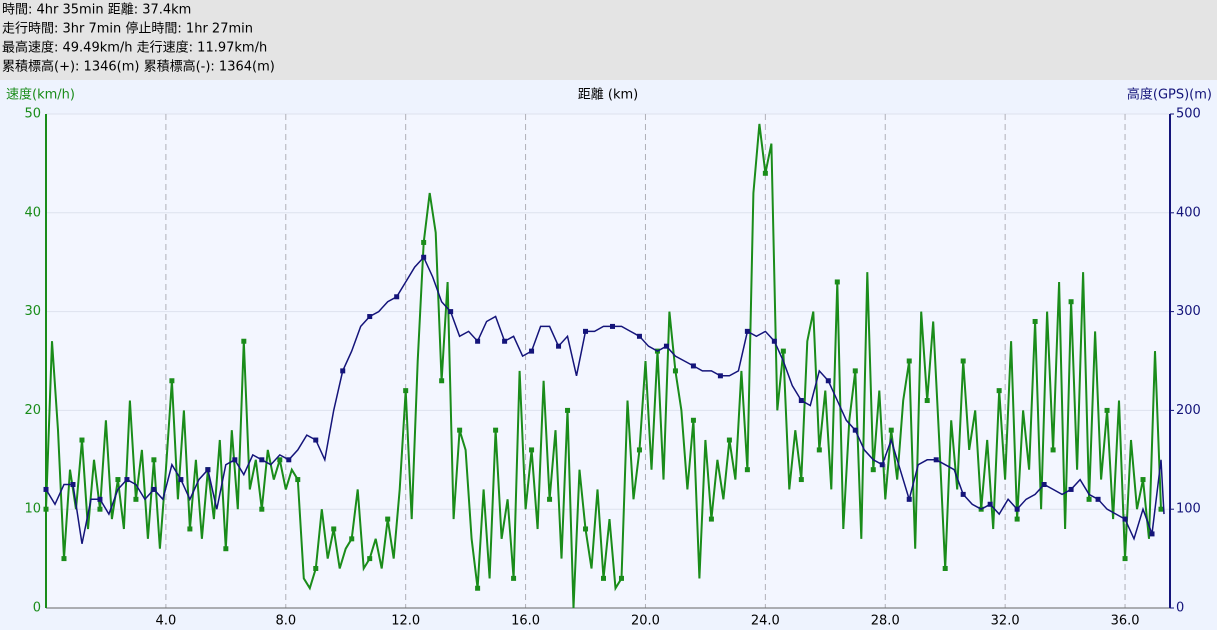  Describe the element at coordinates (32, 311) in the screenshot. I see `y-tick-label: 30` at that location.